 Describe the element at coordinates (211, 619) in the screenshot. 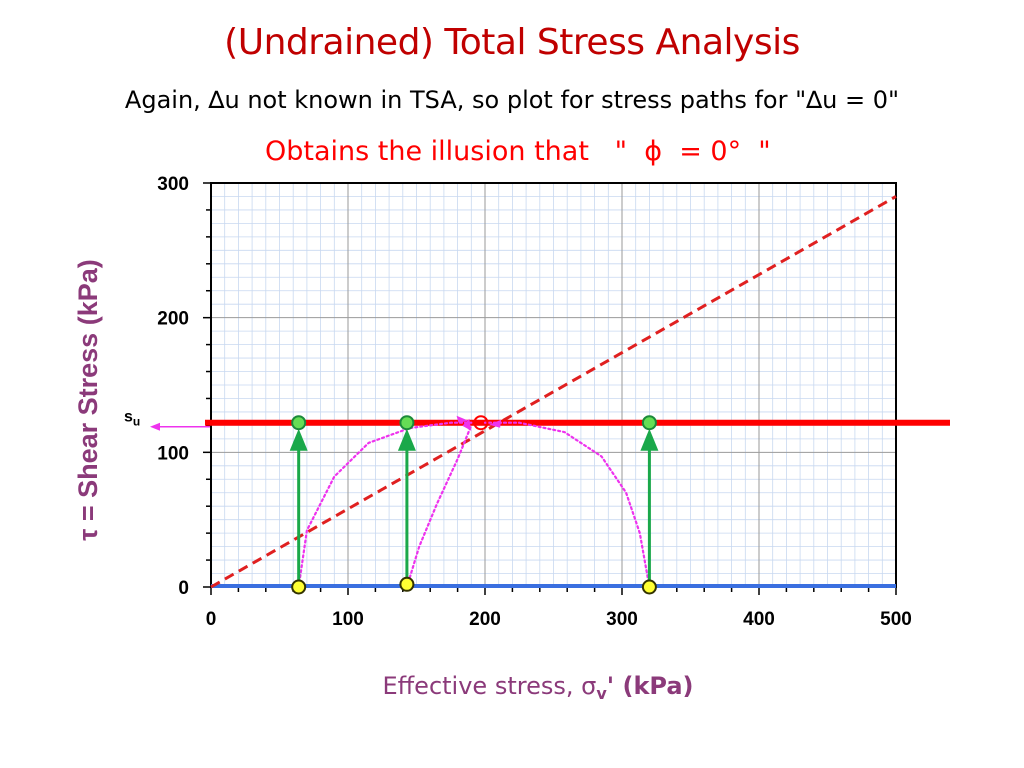

I see `x-tick-label: 0` at that location.